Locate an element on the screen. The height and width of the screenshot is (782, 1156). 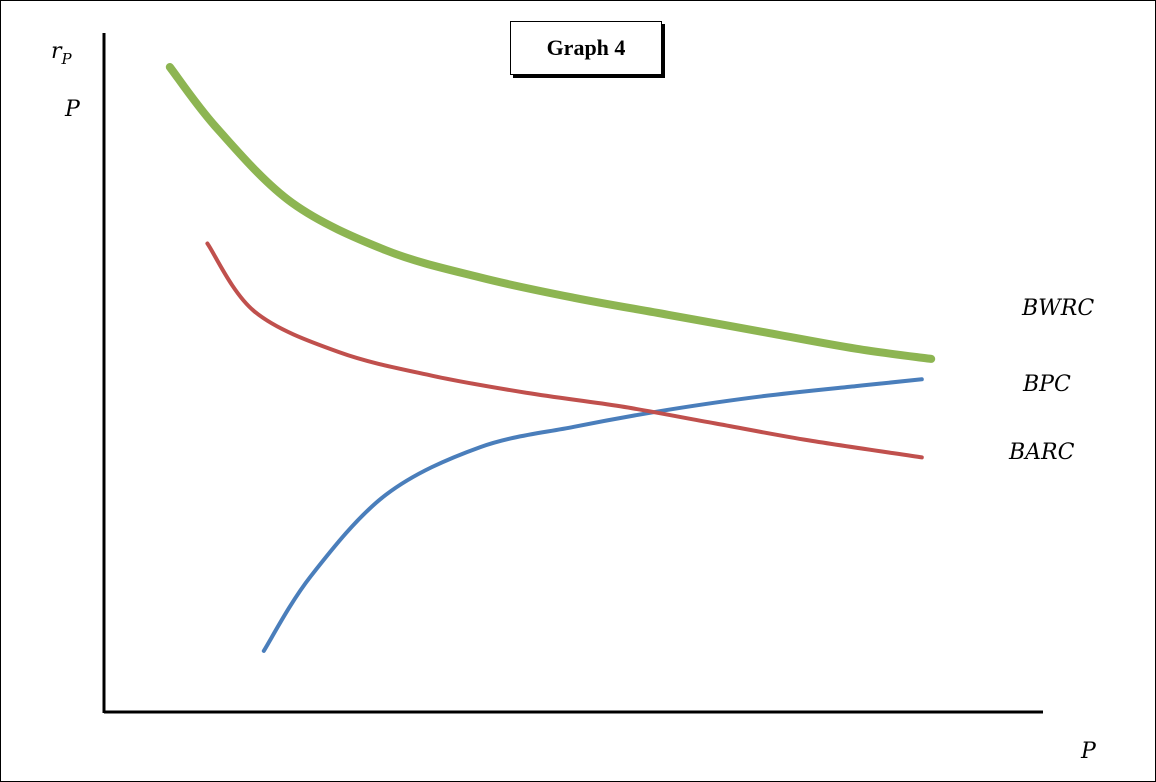
series-label-bwrc: BWRC is located at coordinates (1057, 308).